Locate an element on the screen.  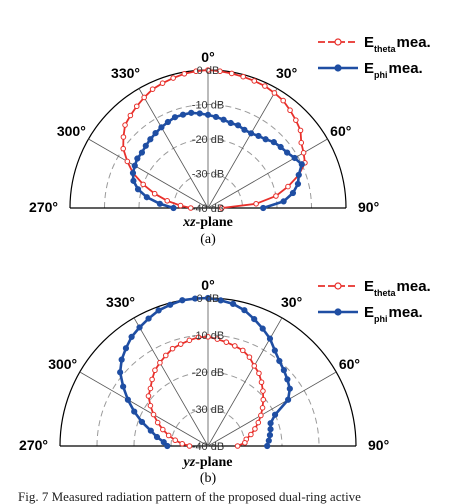
legend-entry: Ephimea. is located at coordinates (393, 70).